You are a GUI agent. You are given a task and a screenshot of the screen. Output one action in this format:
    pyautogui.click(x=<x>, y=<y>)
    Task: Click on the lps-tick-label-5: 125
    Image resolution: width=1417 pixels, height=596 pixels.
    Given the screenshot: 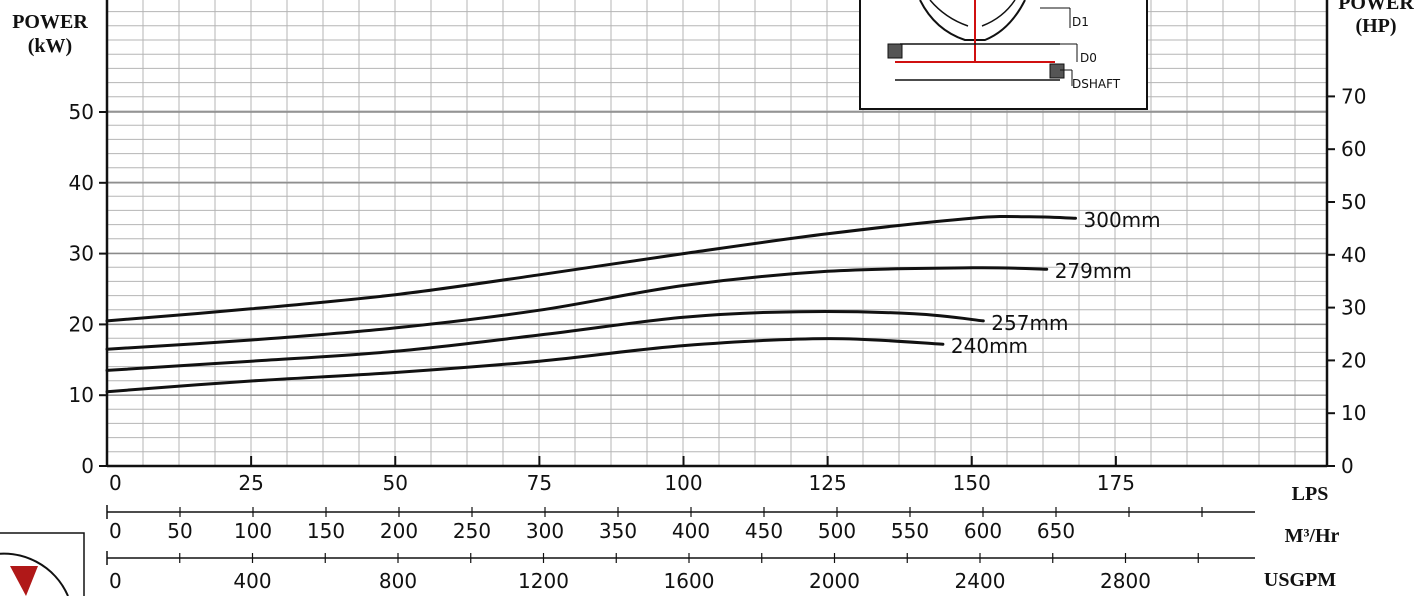 What is the action you would take?
    pyautogui.click(x=828, y=483)
    